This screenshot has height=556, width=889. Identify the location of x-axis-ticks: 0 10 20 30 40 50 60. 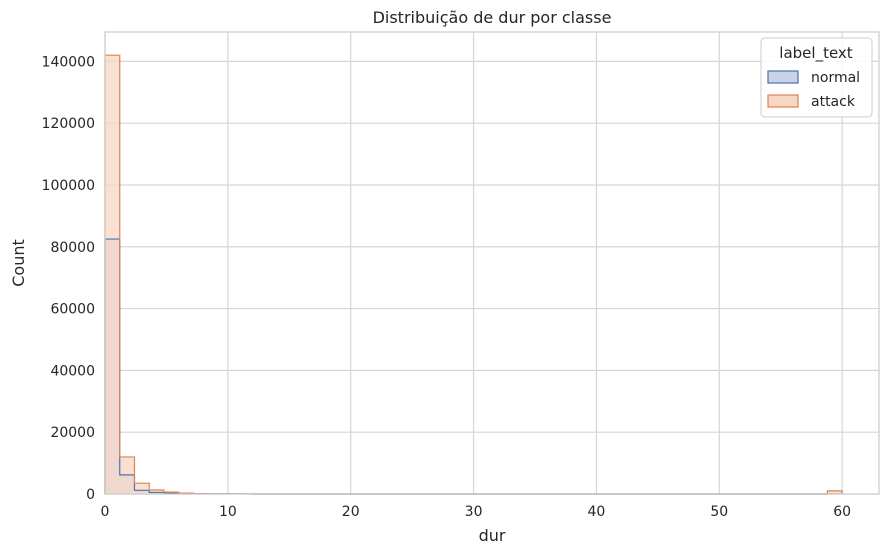
(476, 512).